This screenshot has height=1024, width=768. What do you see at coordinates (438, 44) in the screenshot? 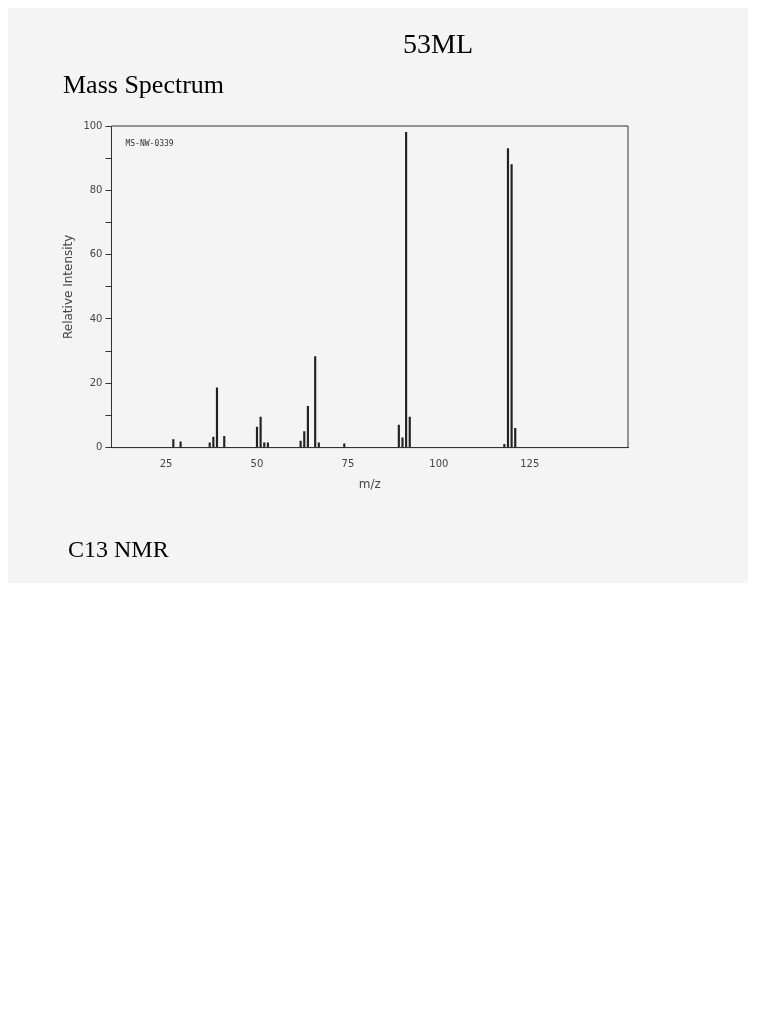
I see `chart-title: 53ML` at bounding box center [438, 44].